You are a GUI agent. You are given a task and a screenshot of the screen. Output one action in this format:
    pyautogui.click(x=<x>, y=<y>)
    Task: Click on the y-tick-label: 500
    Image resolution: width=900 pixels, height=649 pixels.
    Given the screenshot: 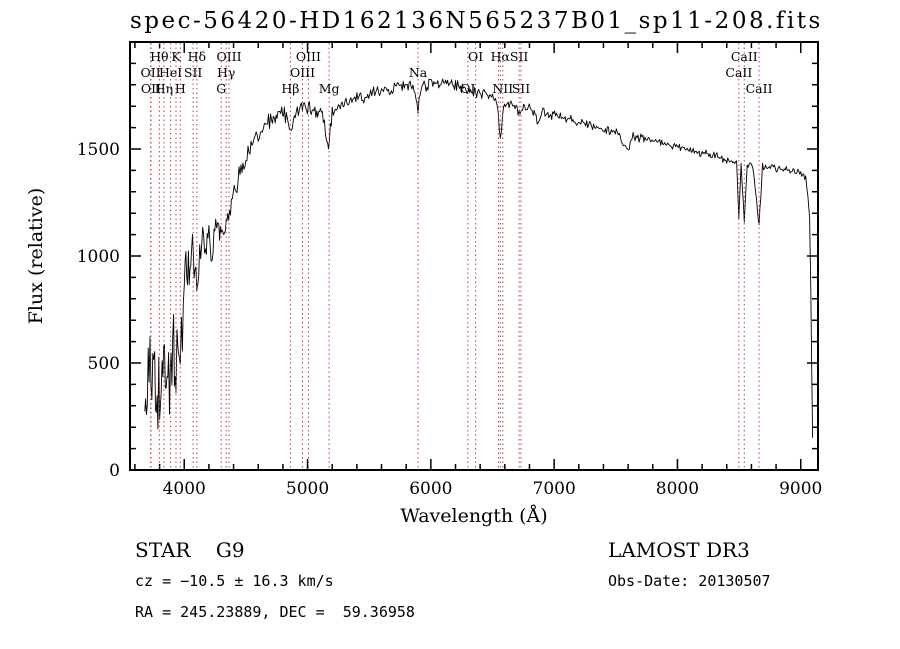 What is the action you would take?
    pyautogui.click(x=104, y=364)
    